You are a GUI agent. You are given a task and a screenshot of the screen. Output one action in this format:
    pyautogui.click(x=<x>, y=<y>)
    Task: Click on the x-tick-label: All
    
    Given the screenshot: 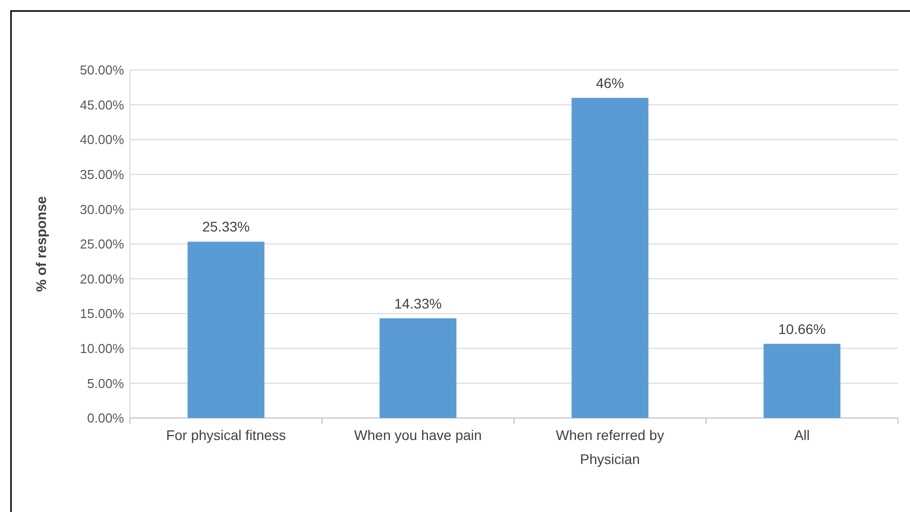 What is the action you would take?
    pyautogui.click(x=802, y=435)
    